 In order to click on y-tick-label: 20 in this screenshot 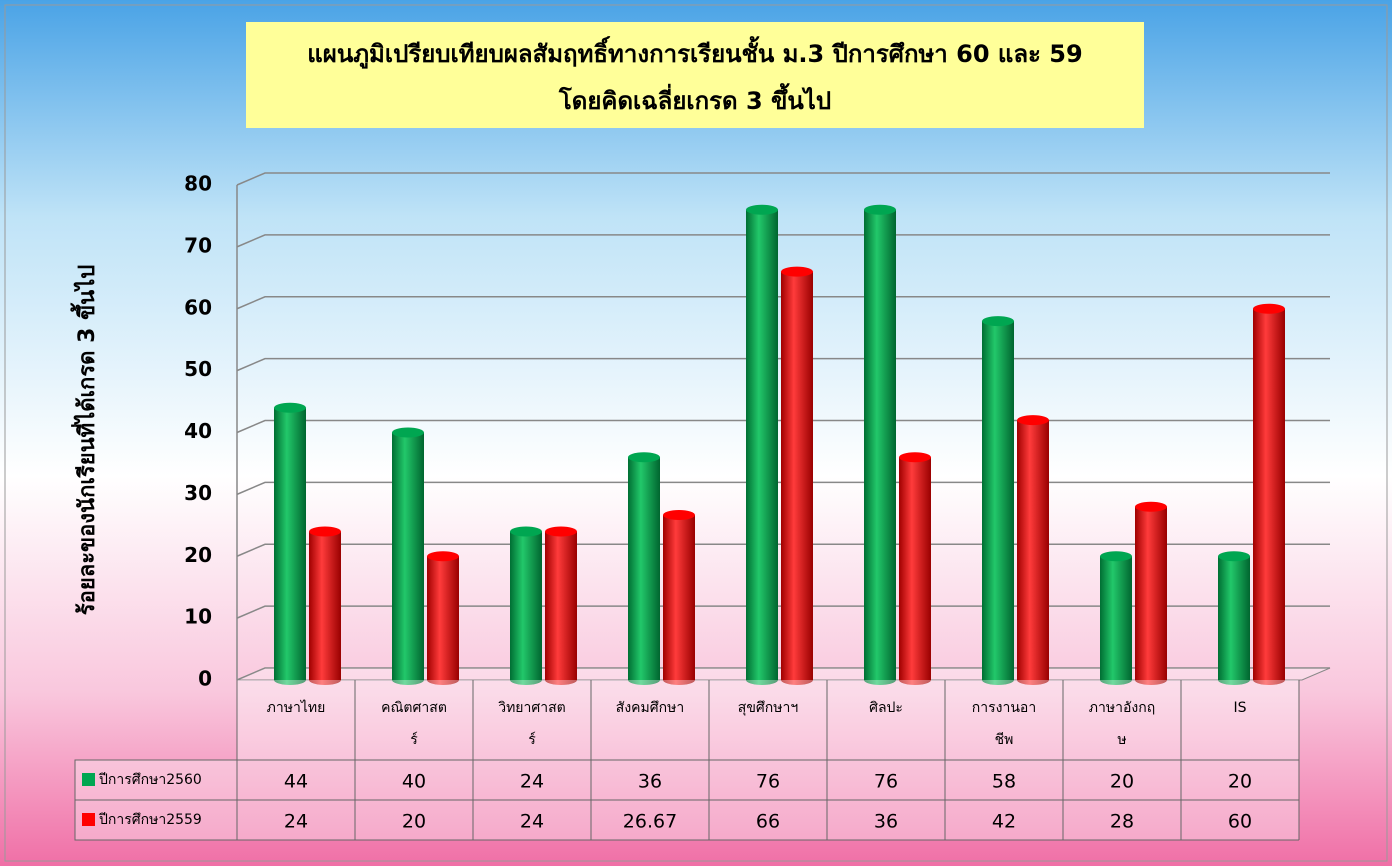, I will do `click(198, 555)`.